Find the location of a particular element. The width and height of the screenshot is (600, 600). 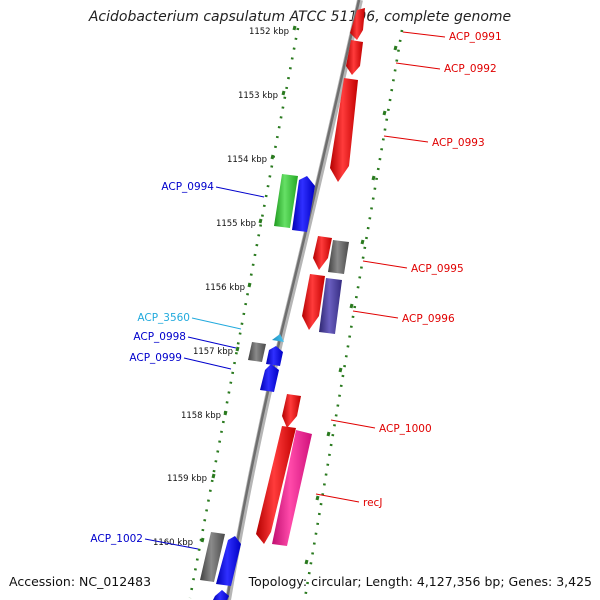

tick-label: 1154 kbp is located at coordinates (247, 160).